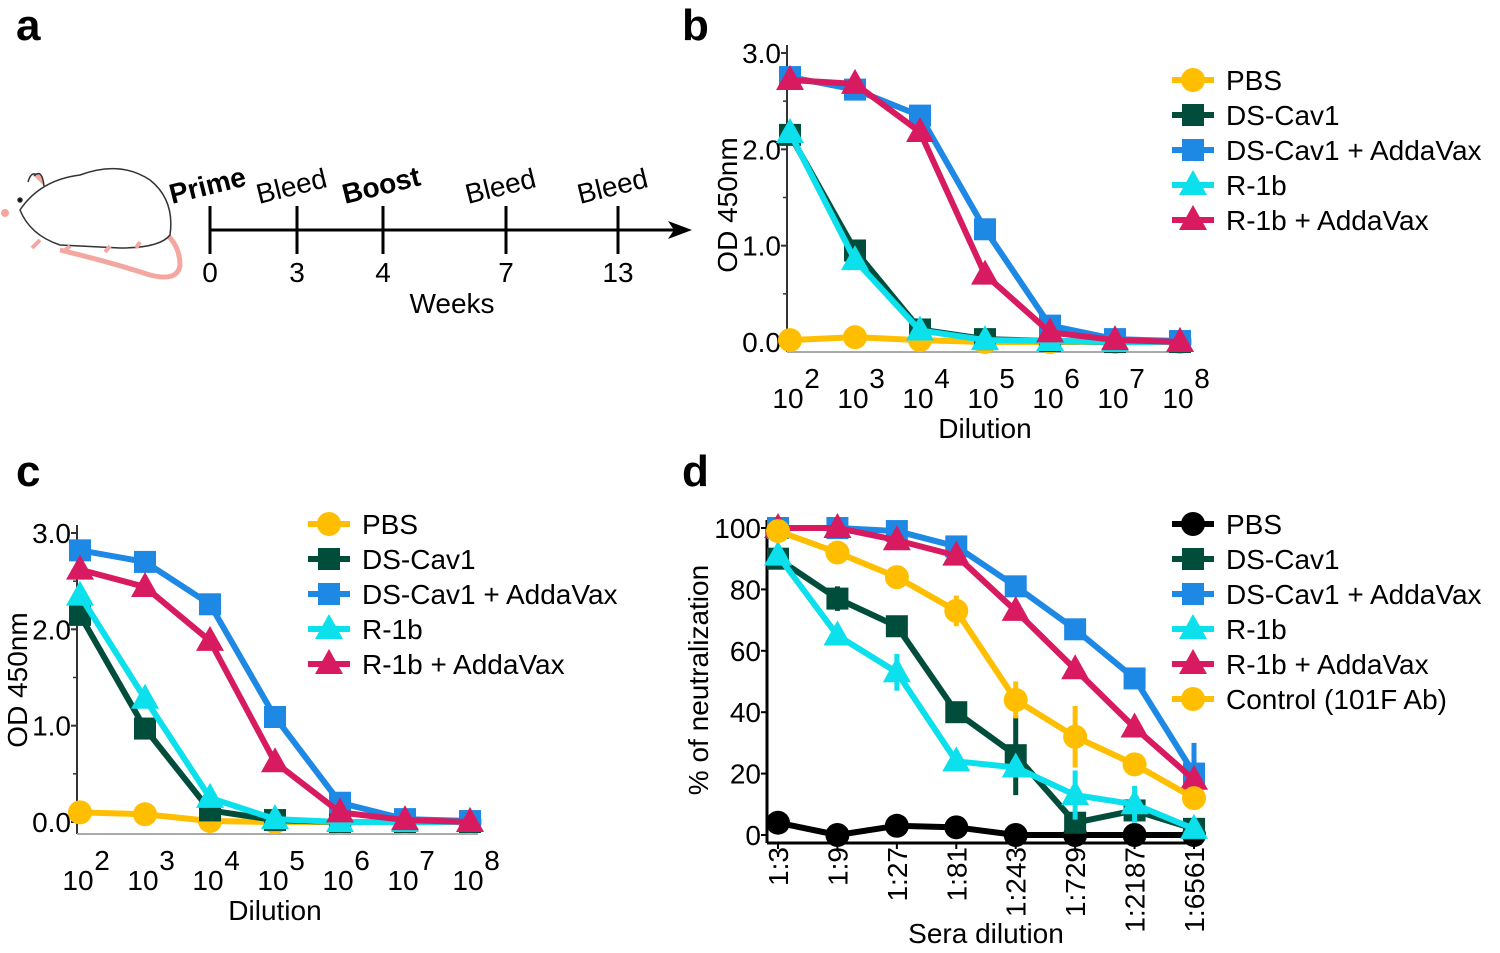  I want to click on x-tick-label-exponent: 6, so click(362, 860).